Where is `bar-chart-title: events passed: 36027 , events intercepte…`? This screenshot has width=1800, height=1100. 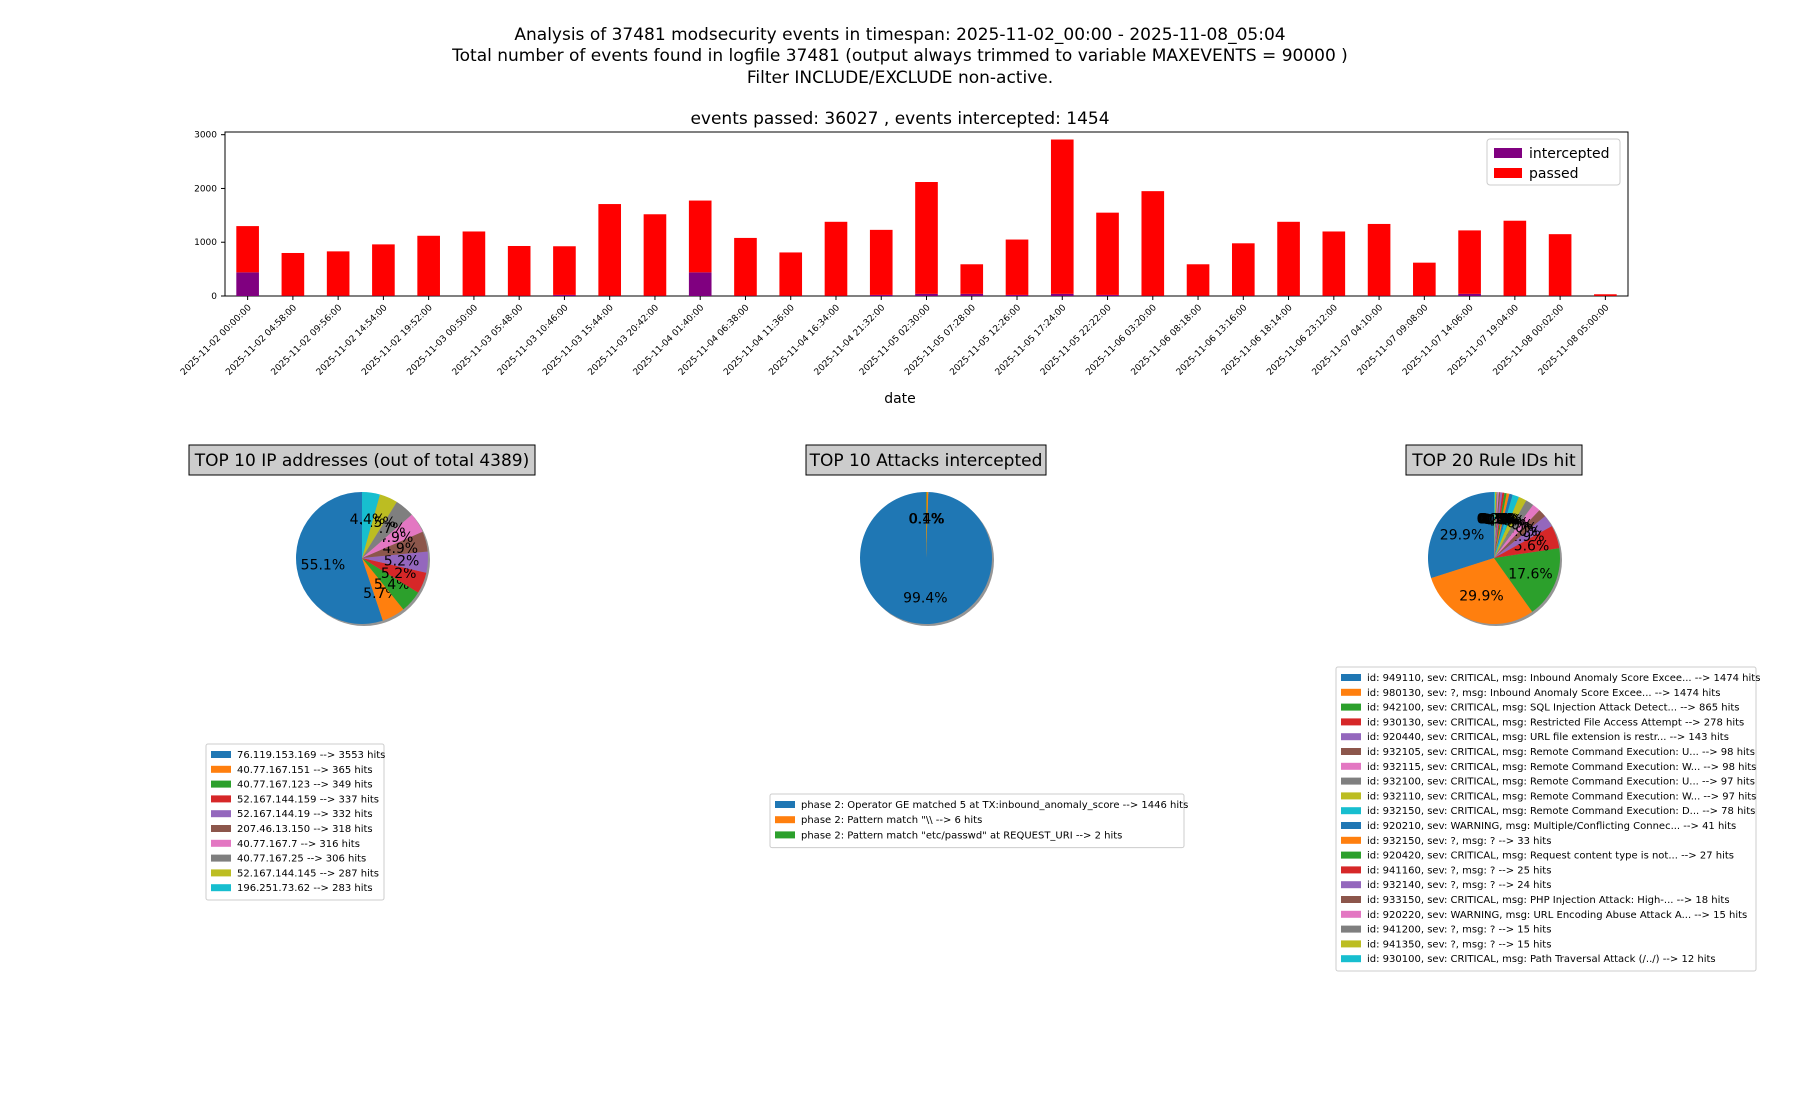 bar-chart-title: events passed: 36027 , events intercepte… is located at coordinates (899, 119).